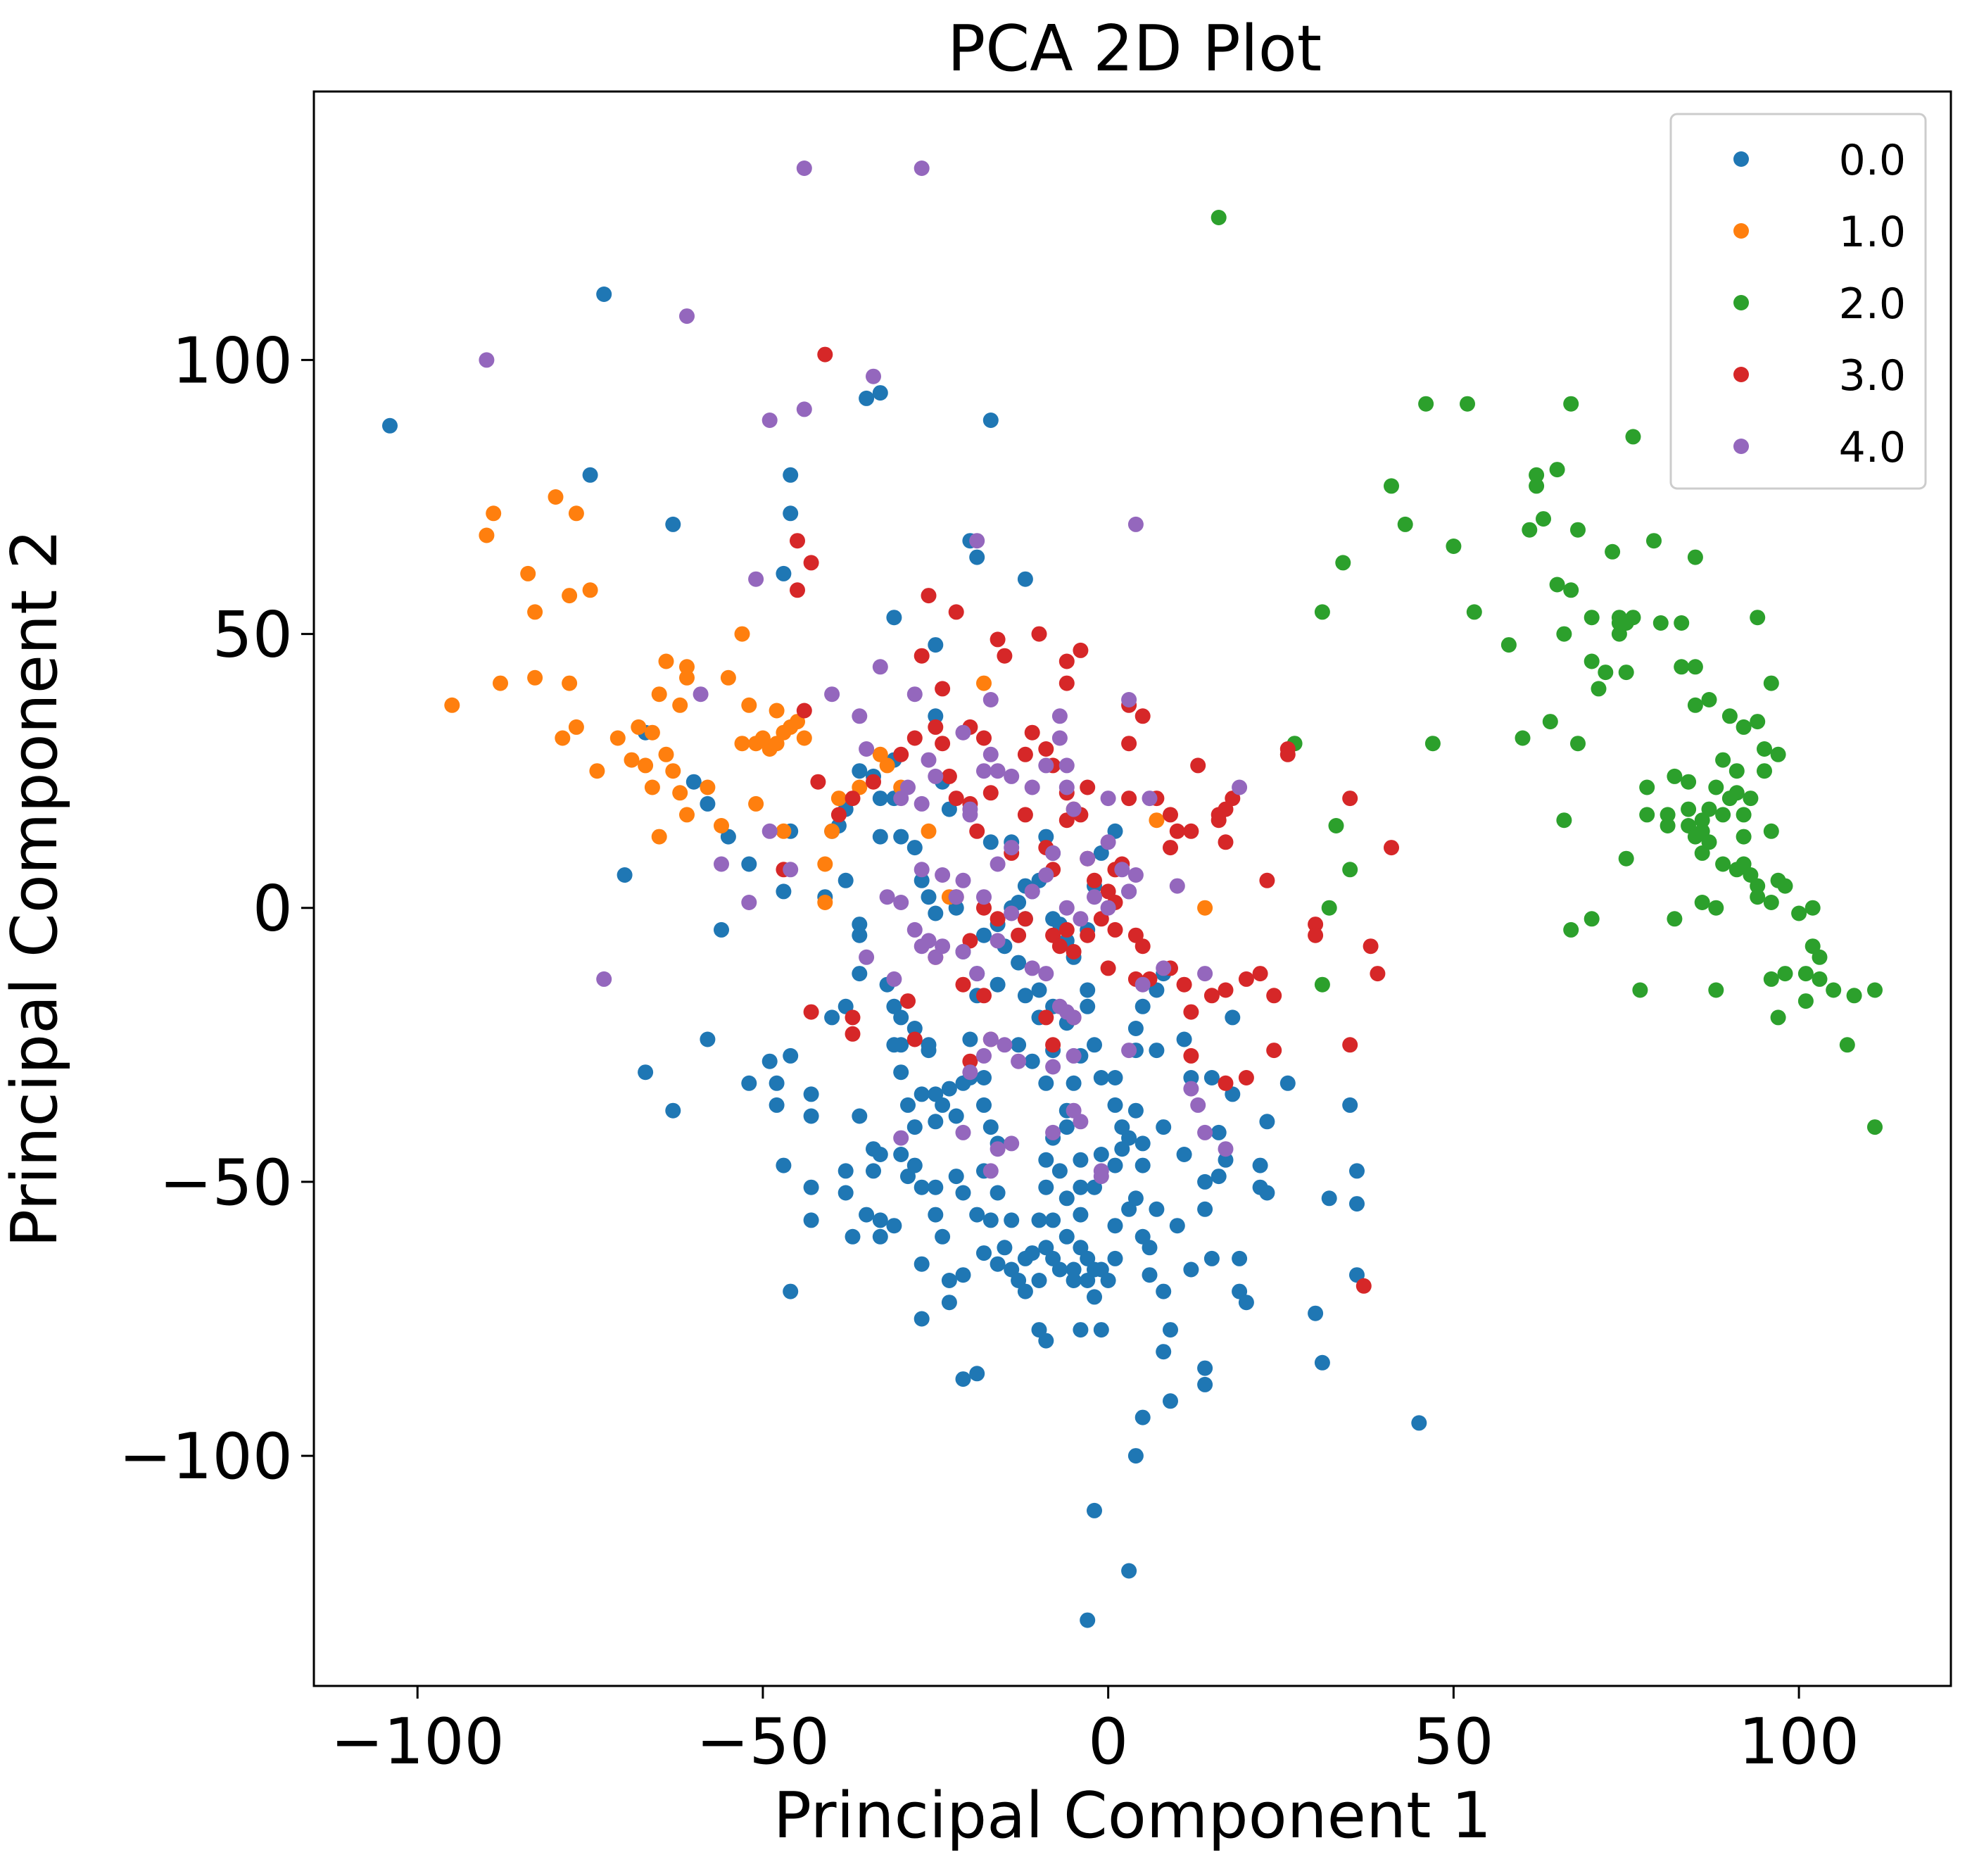  I want to click on y-tick-label: 100, so click(232, 361).